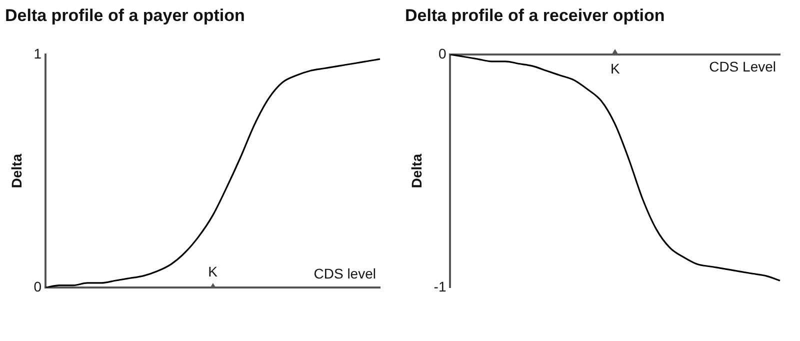  Describe the element at coordinates (125, 15) in the screenshot. I see `chart-title: Delta profile of a payer option` at that location.